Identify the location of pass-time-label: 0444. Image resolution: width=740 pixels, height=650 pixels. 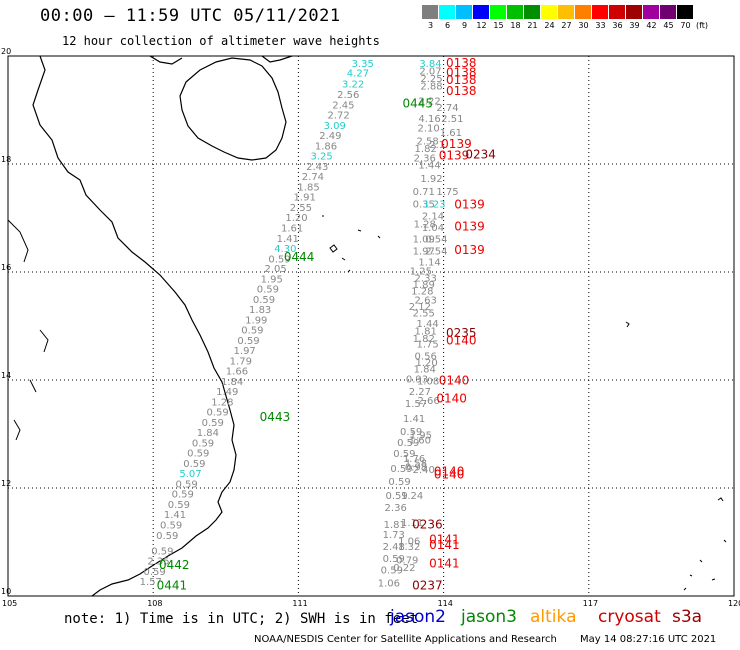
(299, 257).